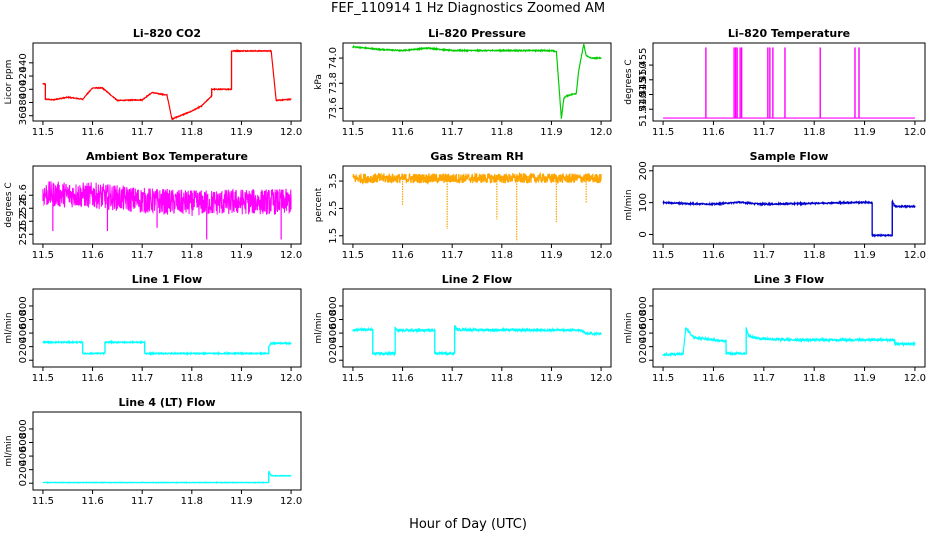  I want to click on y-tick-label: 51.440, so click(643, 109).